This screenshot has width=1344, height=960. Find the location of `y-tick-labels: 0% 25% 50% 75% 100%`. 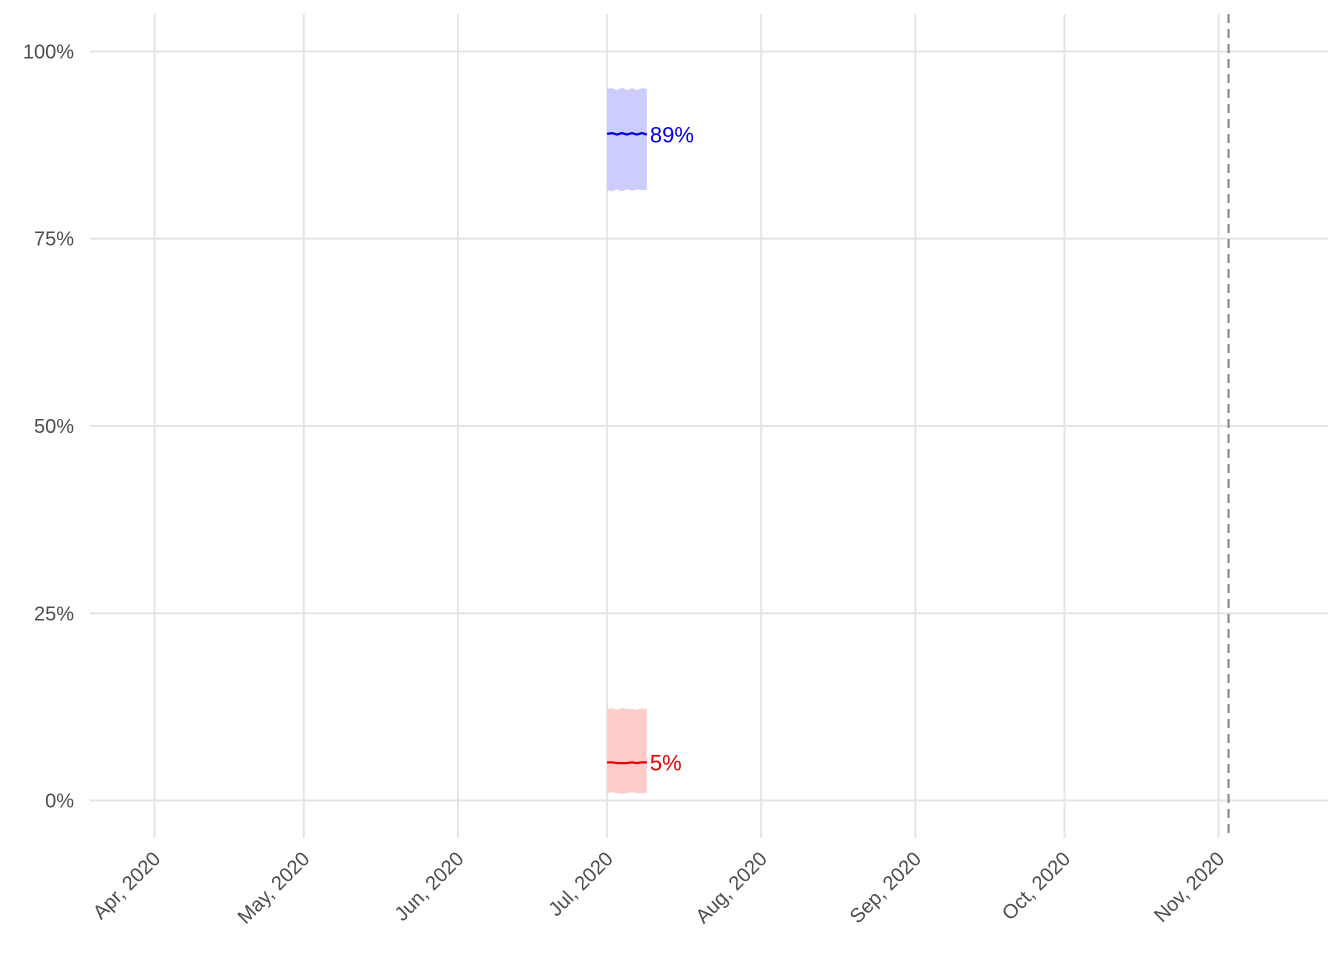

y-tick-labels: 0% 25% 50% 75% 100% is located at coordinates (48, 426).